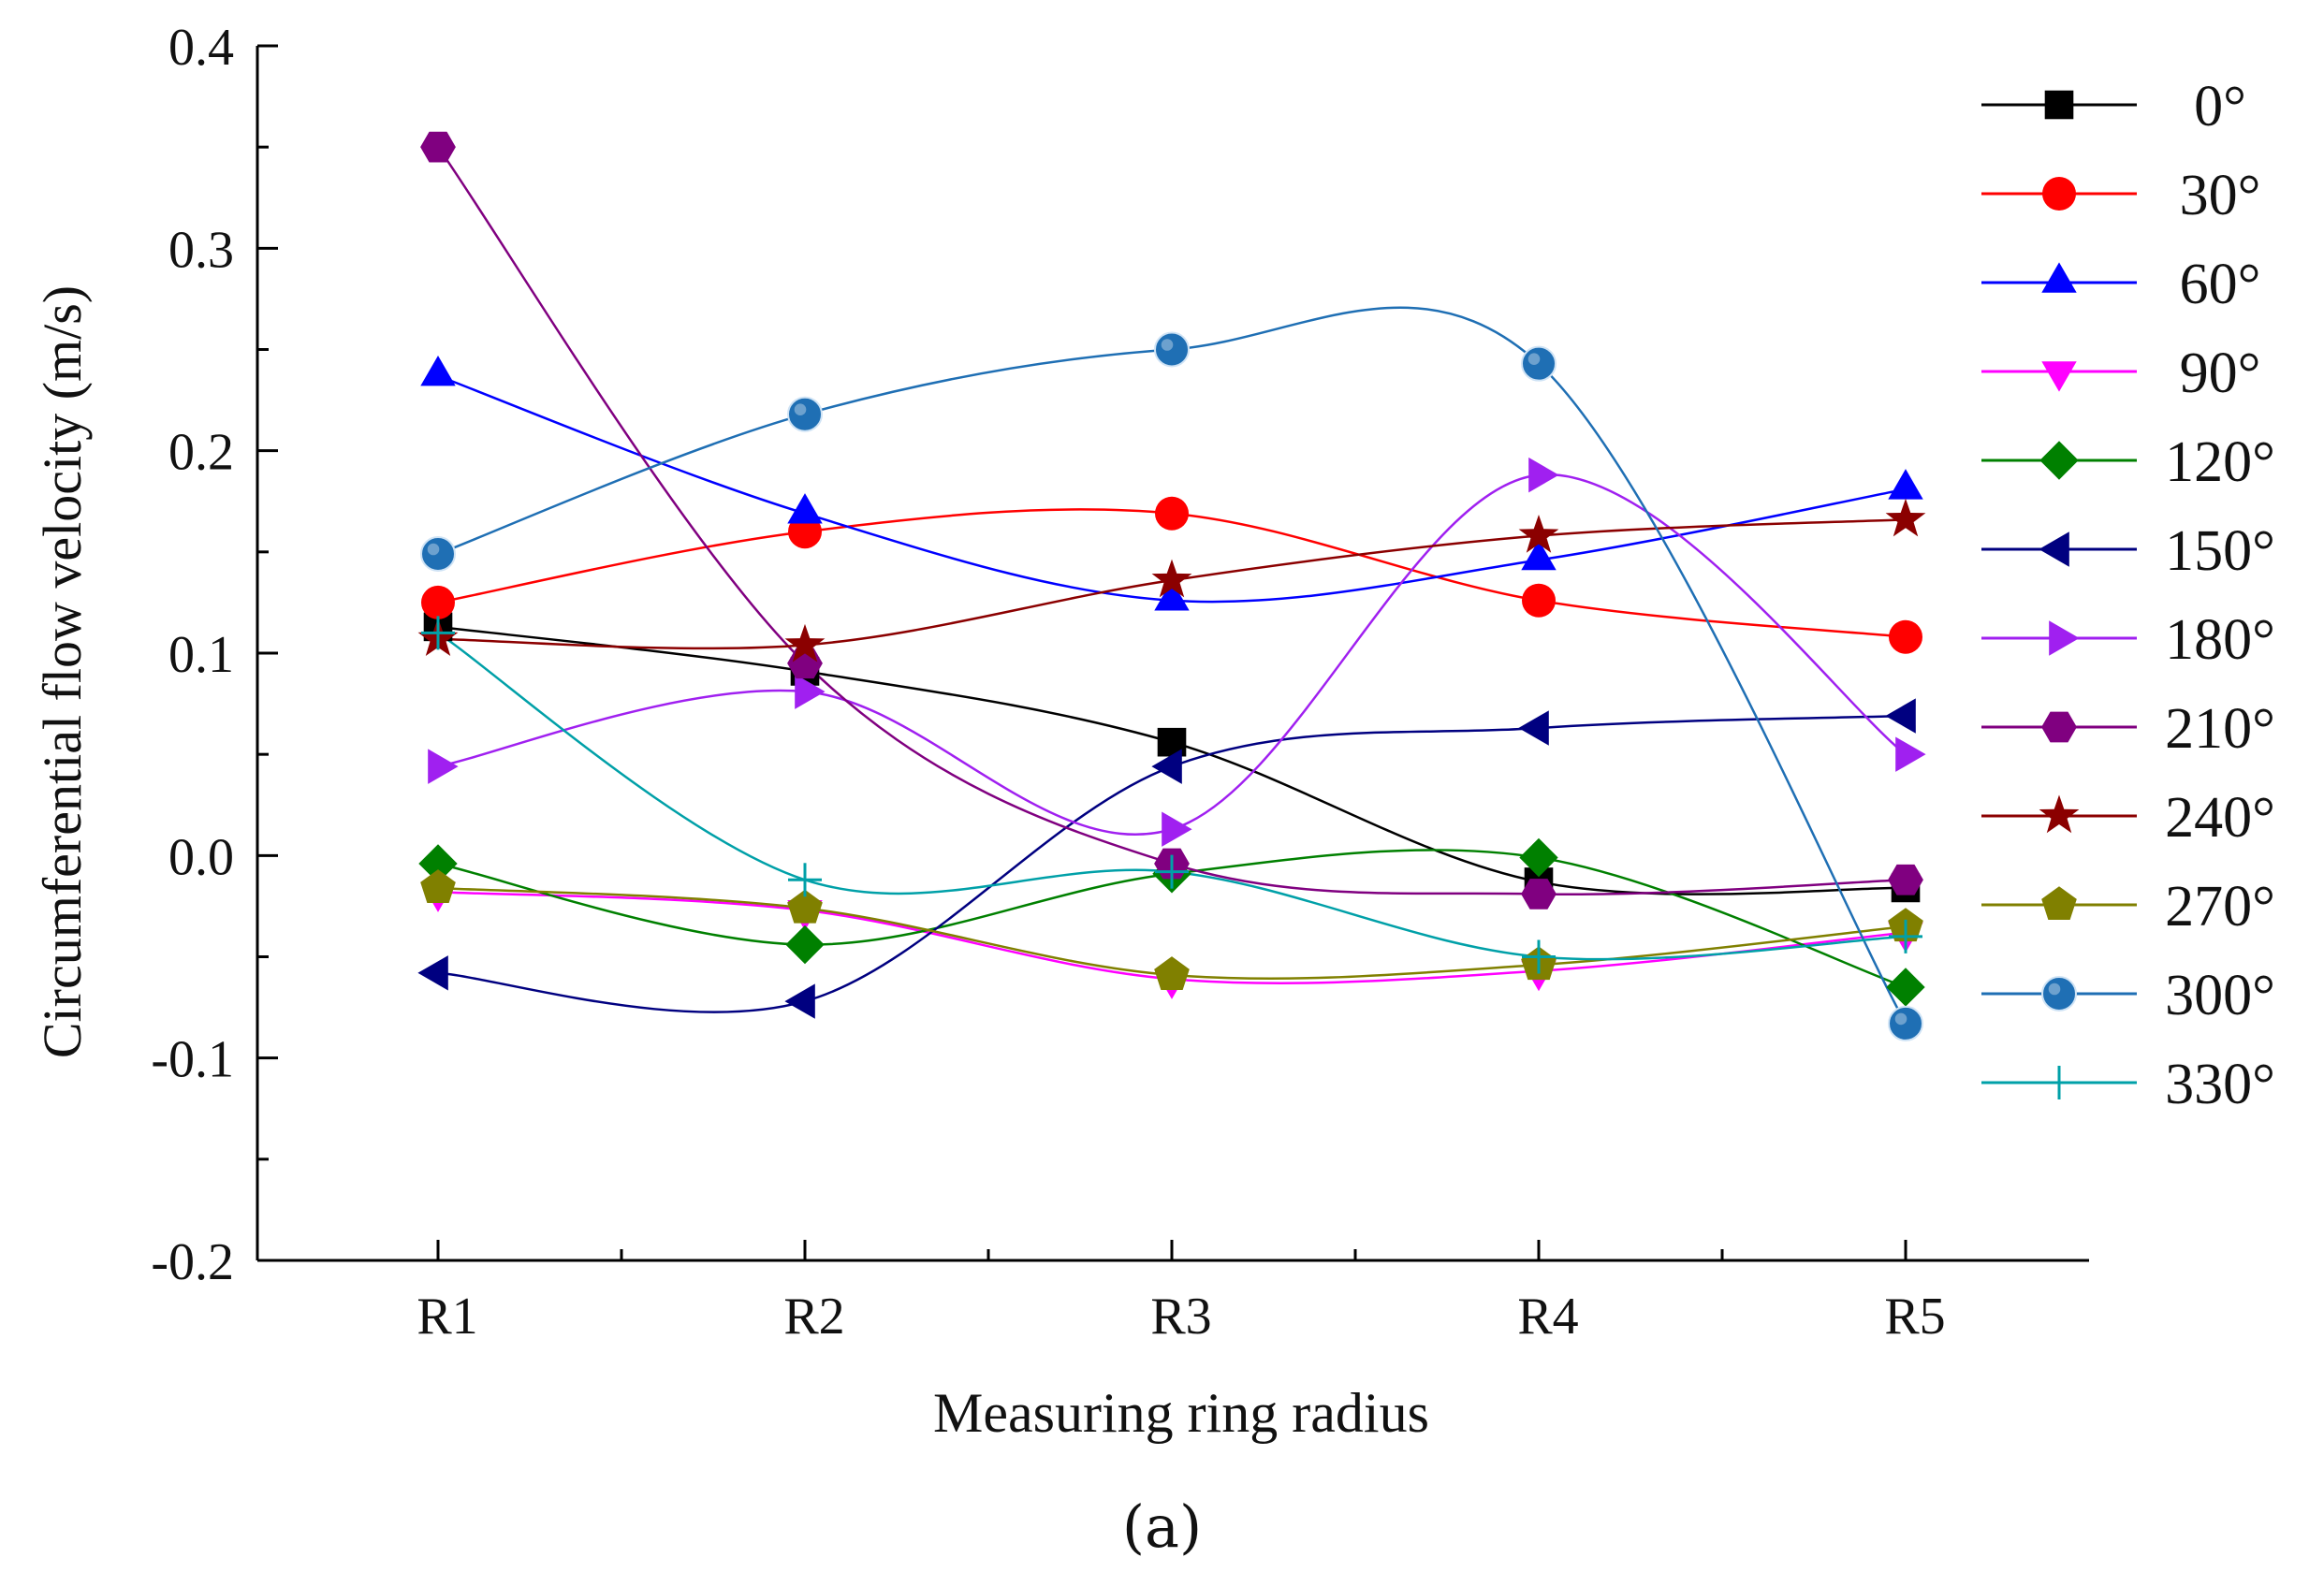 The height and width of the screenshot is (1572, 2324). I want to click on figure-caption: (a), so click(1162, 1526).